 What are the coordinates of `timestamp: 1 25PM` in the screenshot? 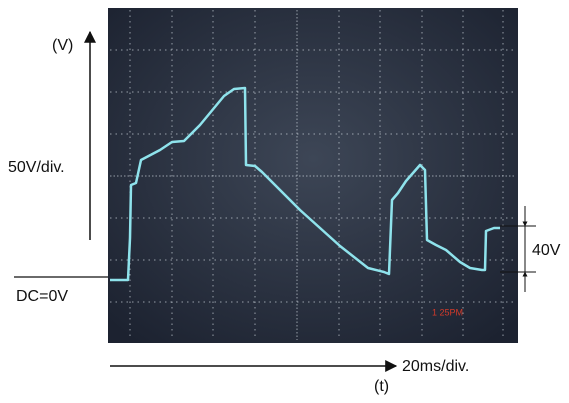 It's located at (447, 312).